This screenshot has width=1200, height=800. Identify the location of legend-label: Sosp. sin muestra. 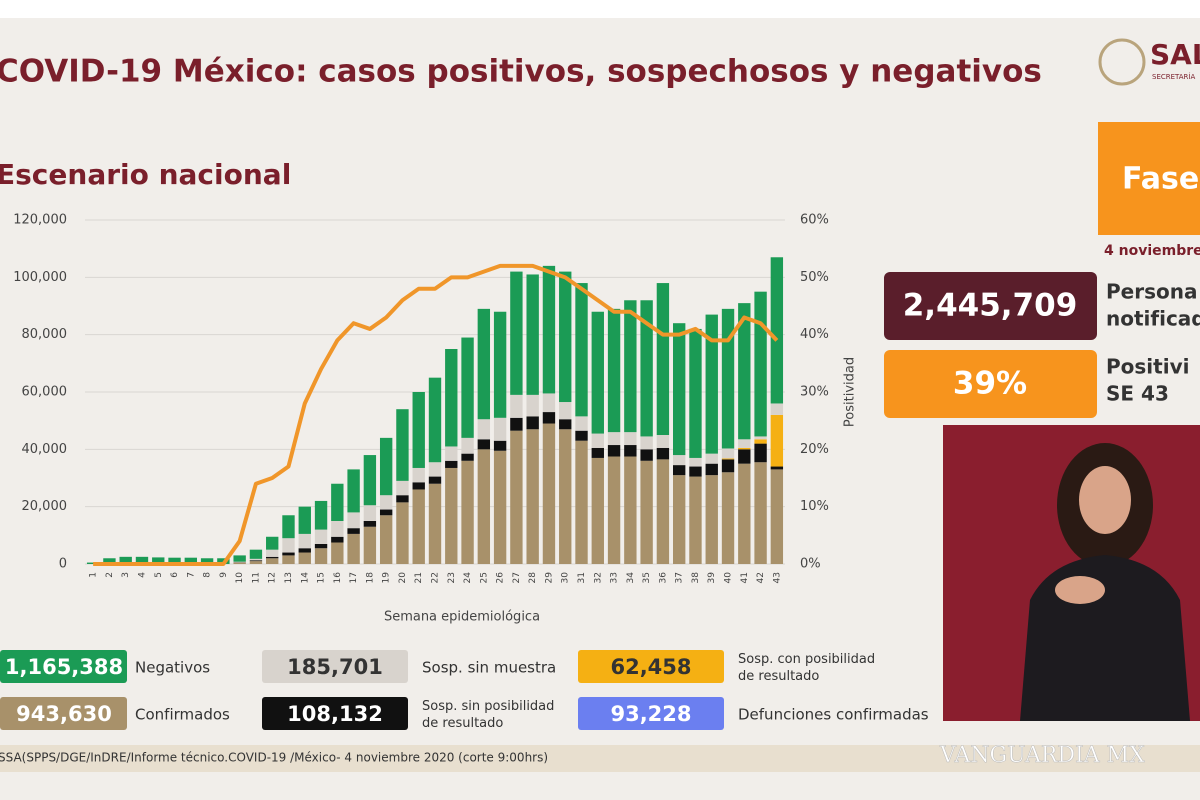
(489, 668).